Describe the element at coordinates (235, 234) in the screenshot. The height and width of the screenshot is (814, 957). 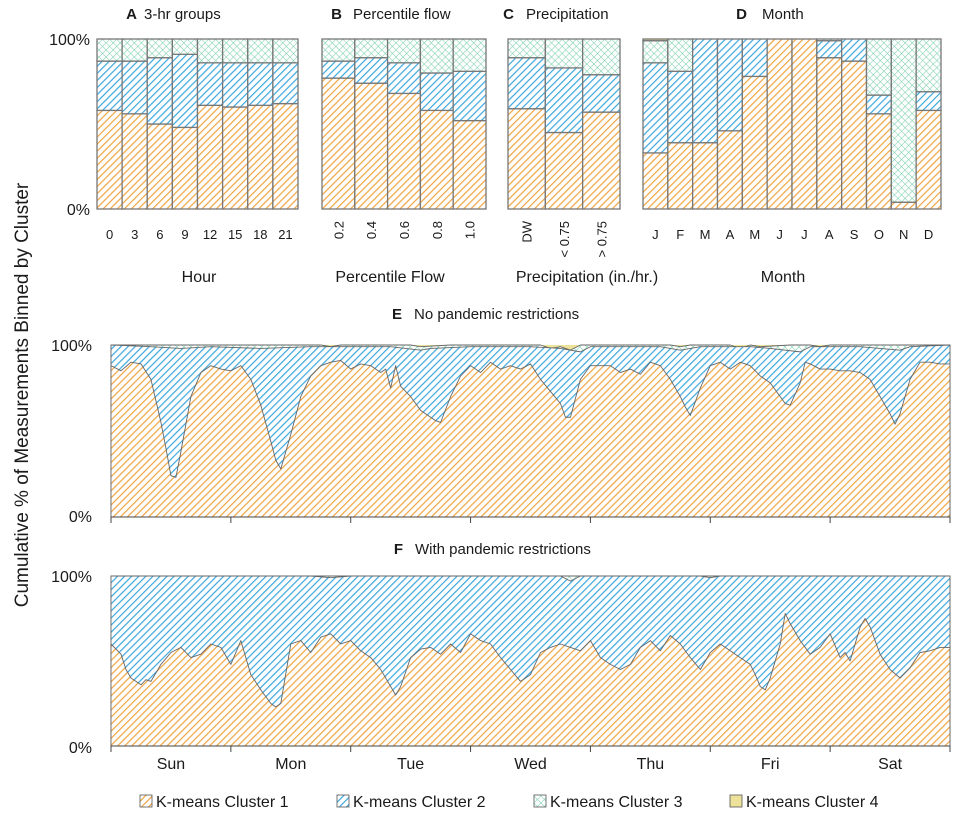
I see `panel-a-tick-label: 15` at that location.